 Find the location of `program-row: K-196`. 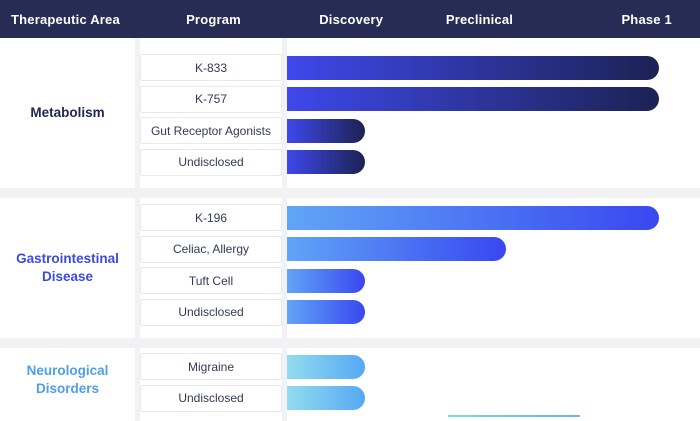

program-row: K-196 is located at coordinates (420, 217).